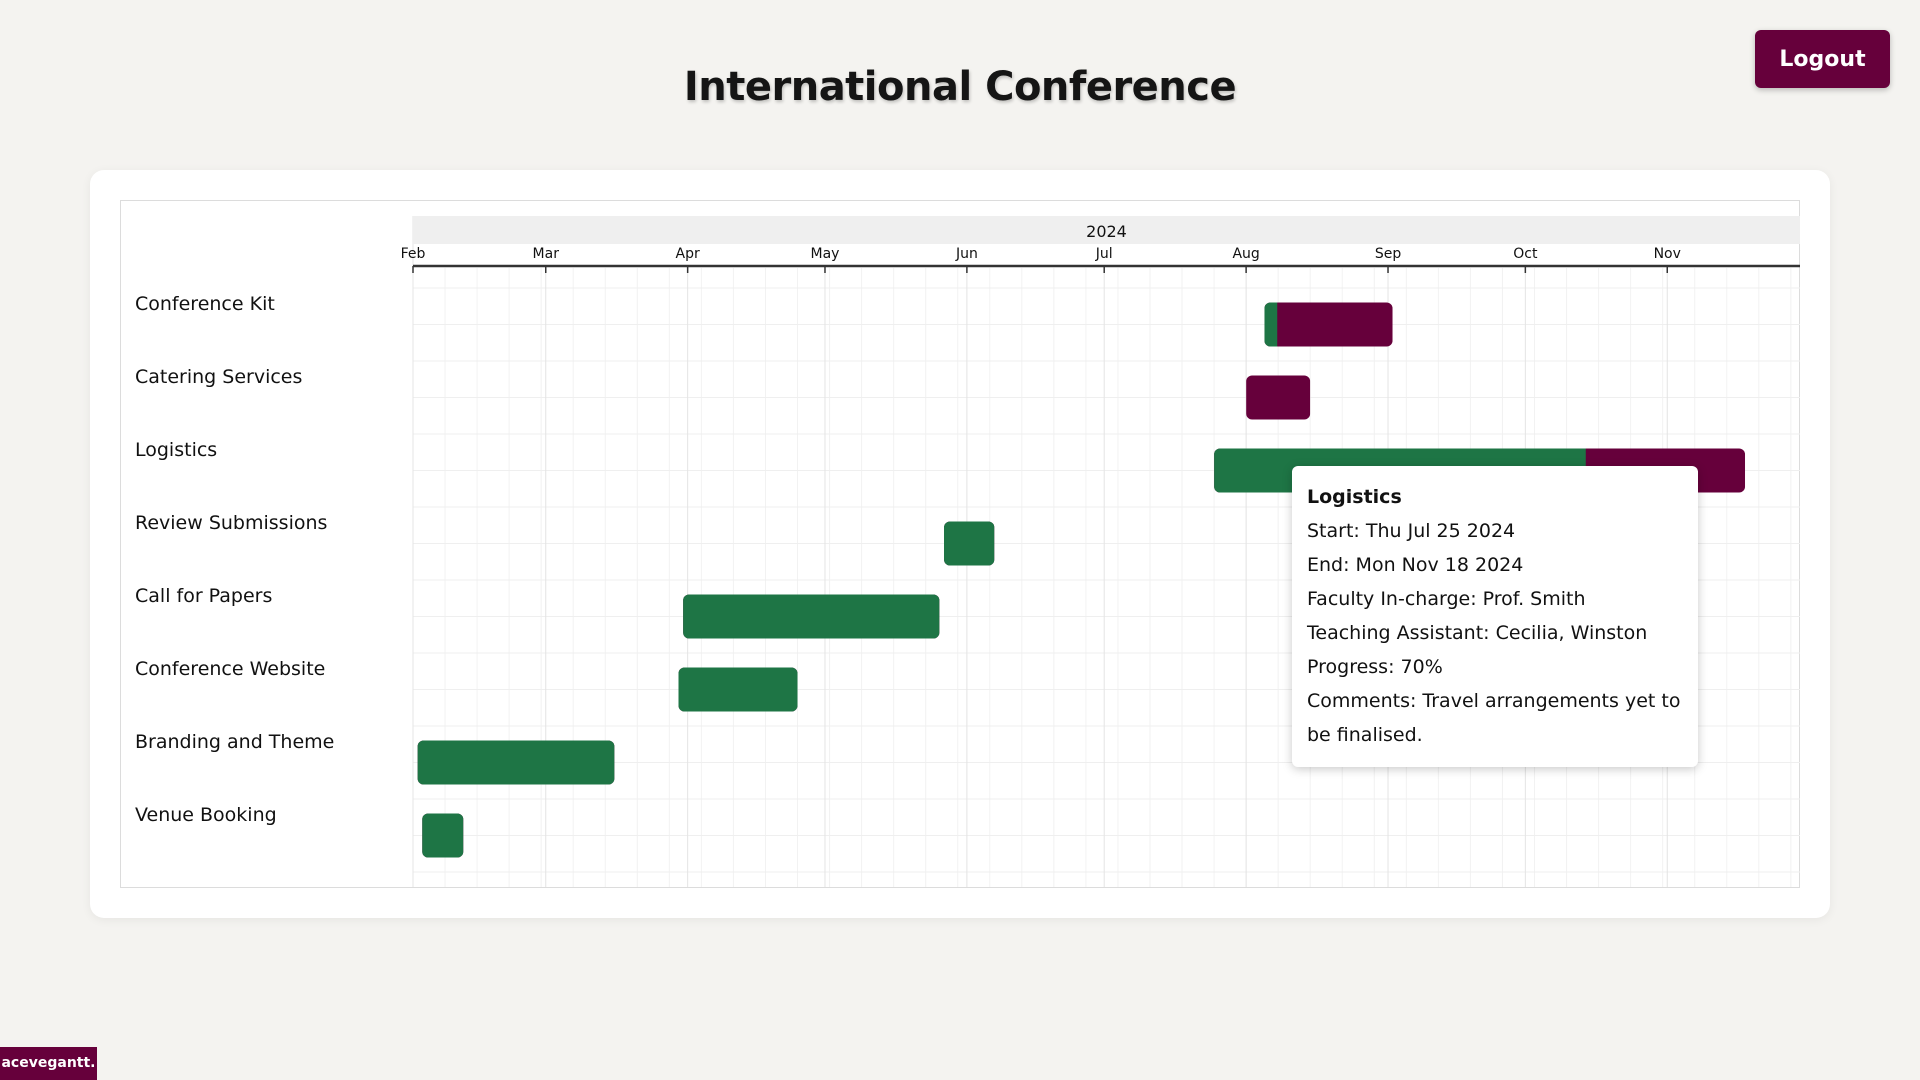 This screenshot has height=1080, width=1920. I want to click on bar-branding-and-theme, so click(516, 762).